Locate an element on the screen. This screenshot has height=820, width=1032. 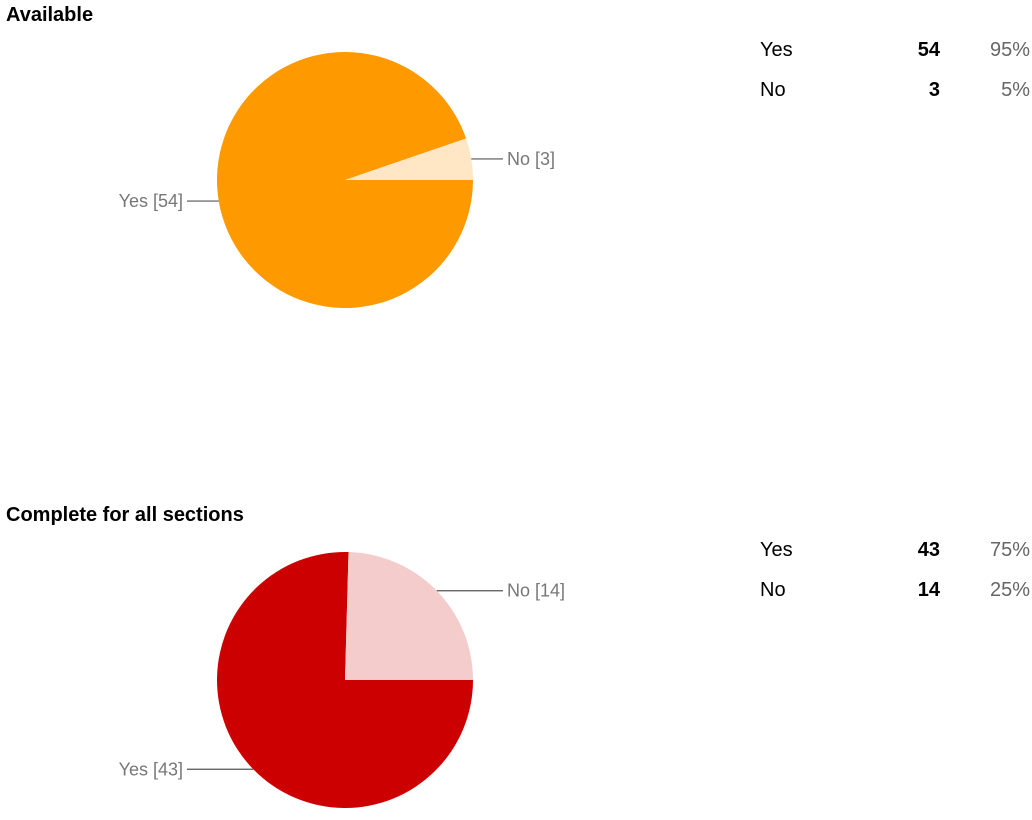
summary-count: 54 is located at coordinates (928, 49).